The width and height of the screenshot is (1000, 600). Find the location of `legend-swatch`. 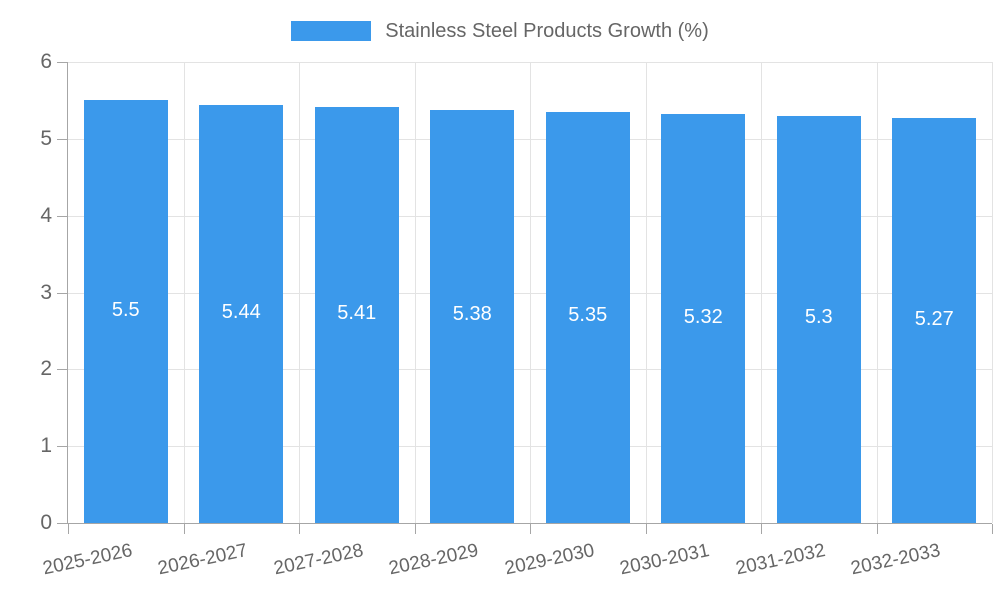

legend-swatch is located at coordinates (331, 31).